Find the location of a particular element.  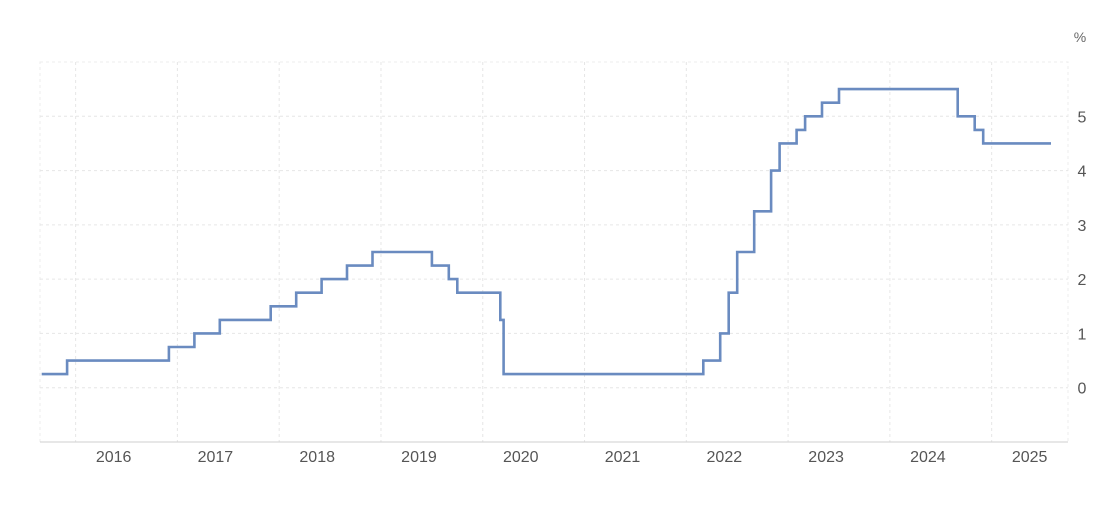

x-tick-label: 2023 is located at coordinates (826, 457).